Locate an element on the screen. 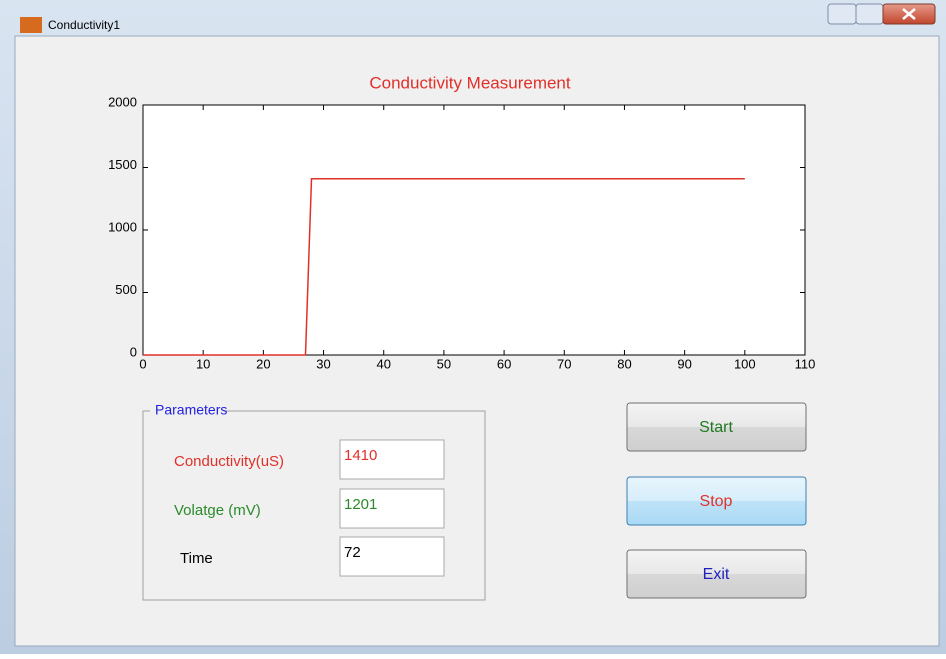 This screenshot has height=659, width=946. app-icon is located at coordinates (31, 25).